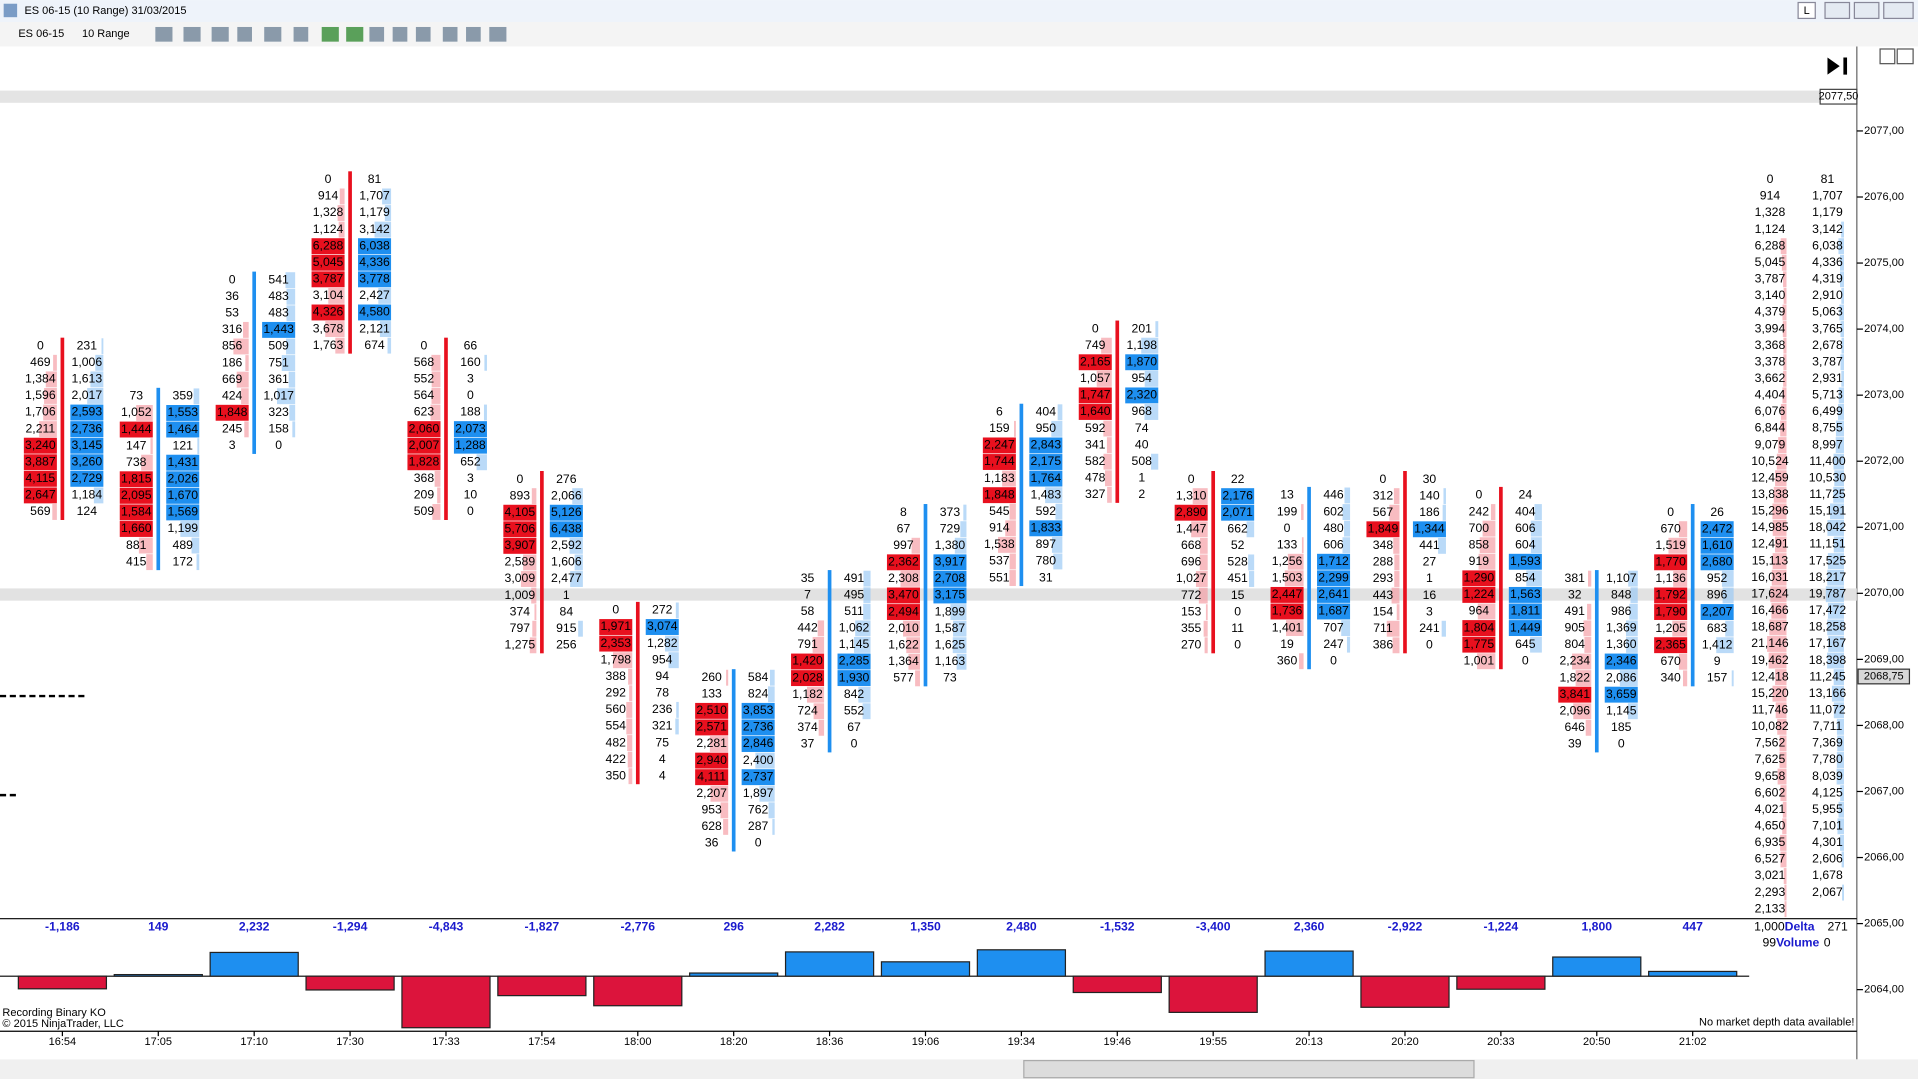  Describe the element at coordinates (1191, 479) in the screenshot. I see `bid-volume: 0` at that location.